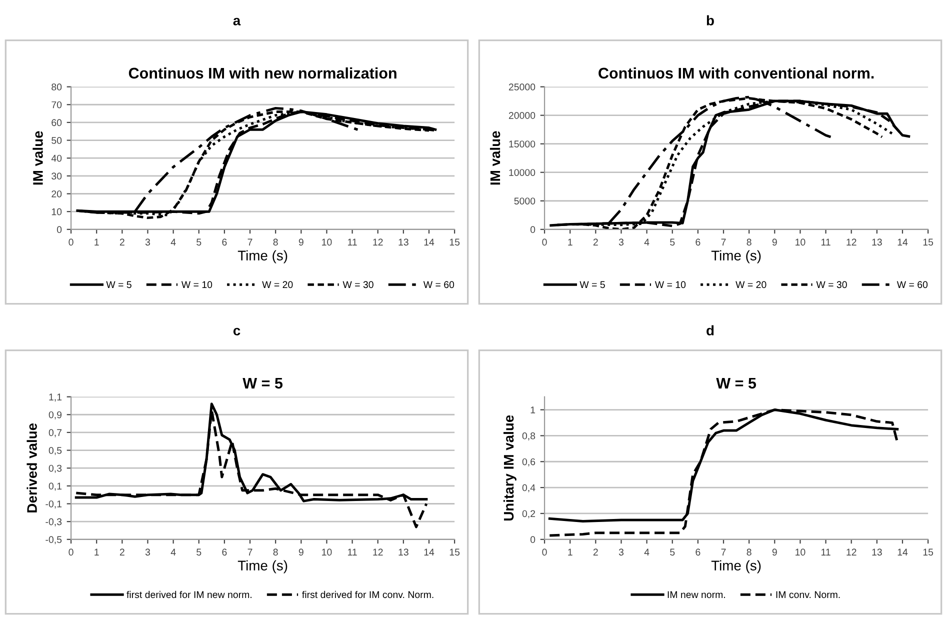  Describe the element at coordinates (189, 594) in the screenshot. I see `legend-label: first derived for IM new norm.` at that location.